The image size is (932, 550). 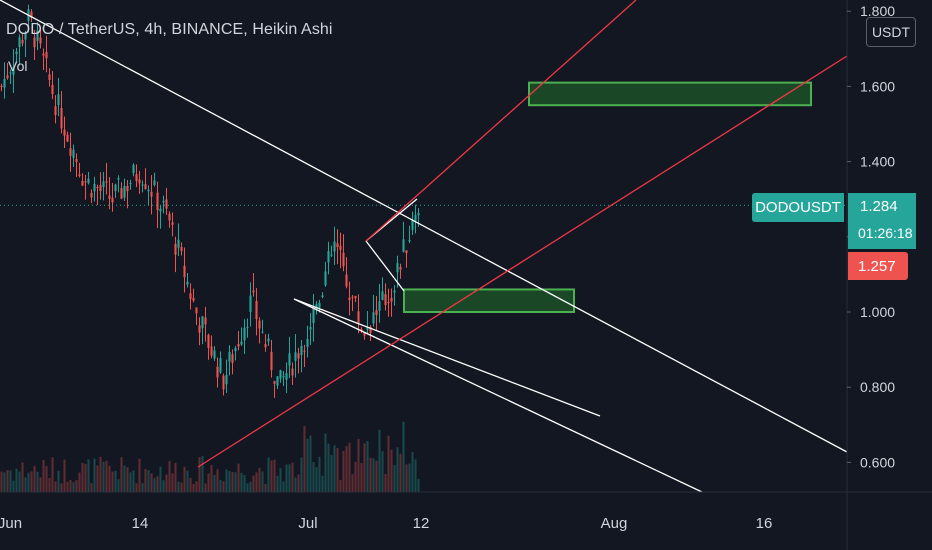 What do you see at coordinates (447, 357) in the screenshot?
I see `white-trendline` at bounding box center [447, 357].